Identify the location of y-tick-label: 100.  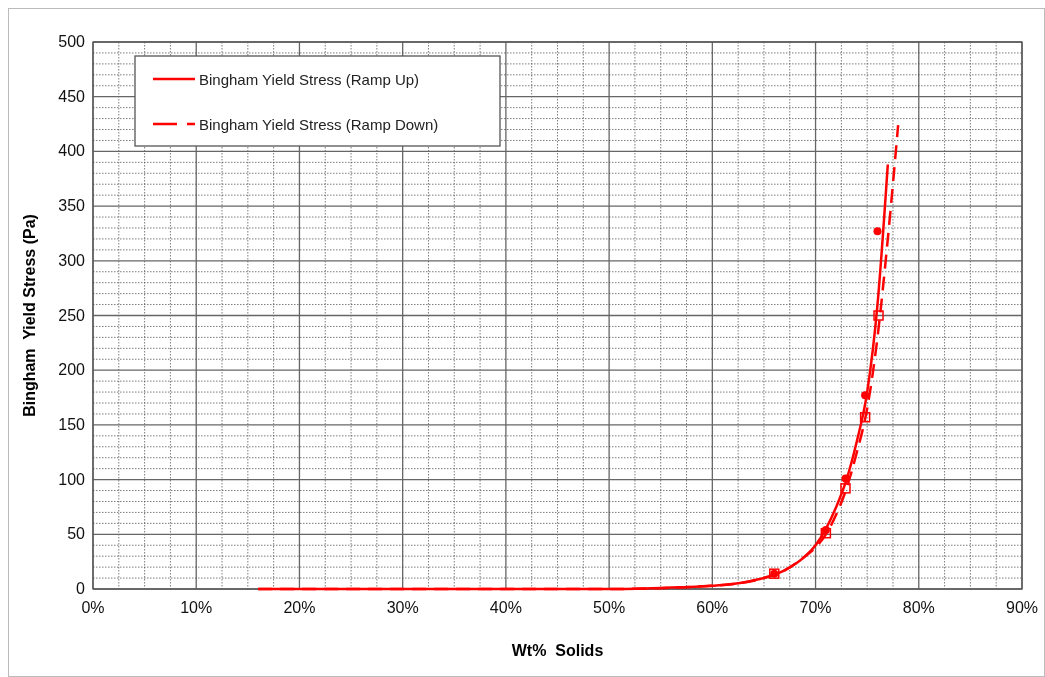
(72, 479).